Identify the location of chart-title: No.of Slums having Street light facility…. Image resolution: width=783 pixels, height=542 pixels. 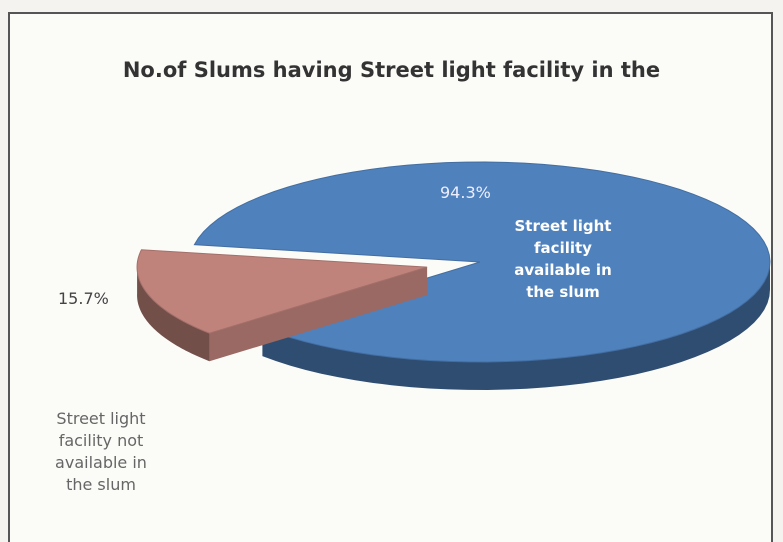
(391, 70).